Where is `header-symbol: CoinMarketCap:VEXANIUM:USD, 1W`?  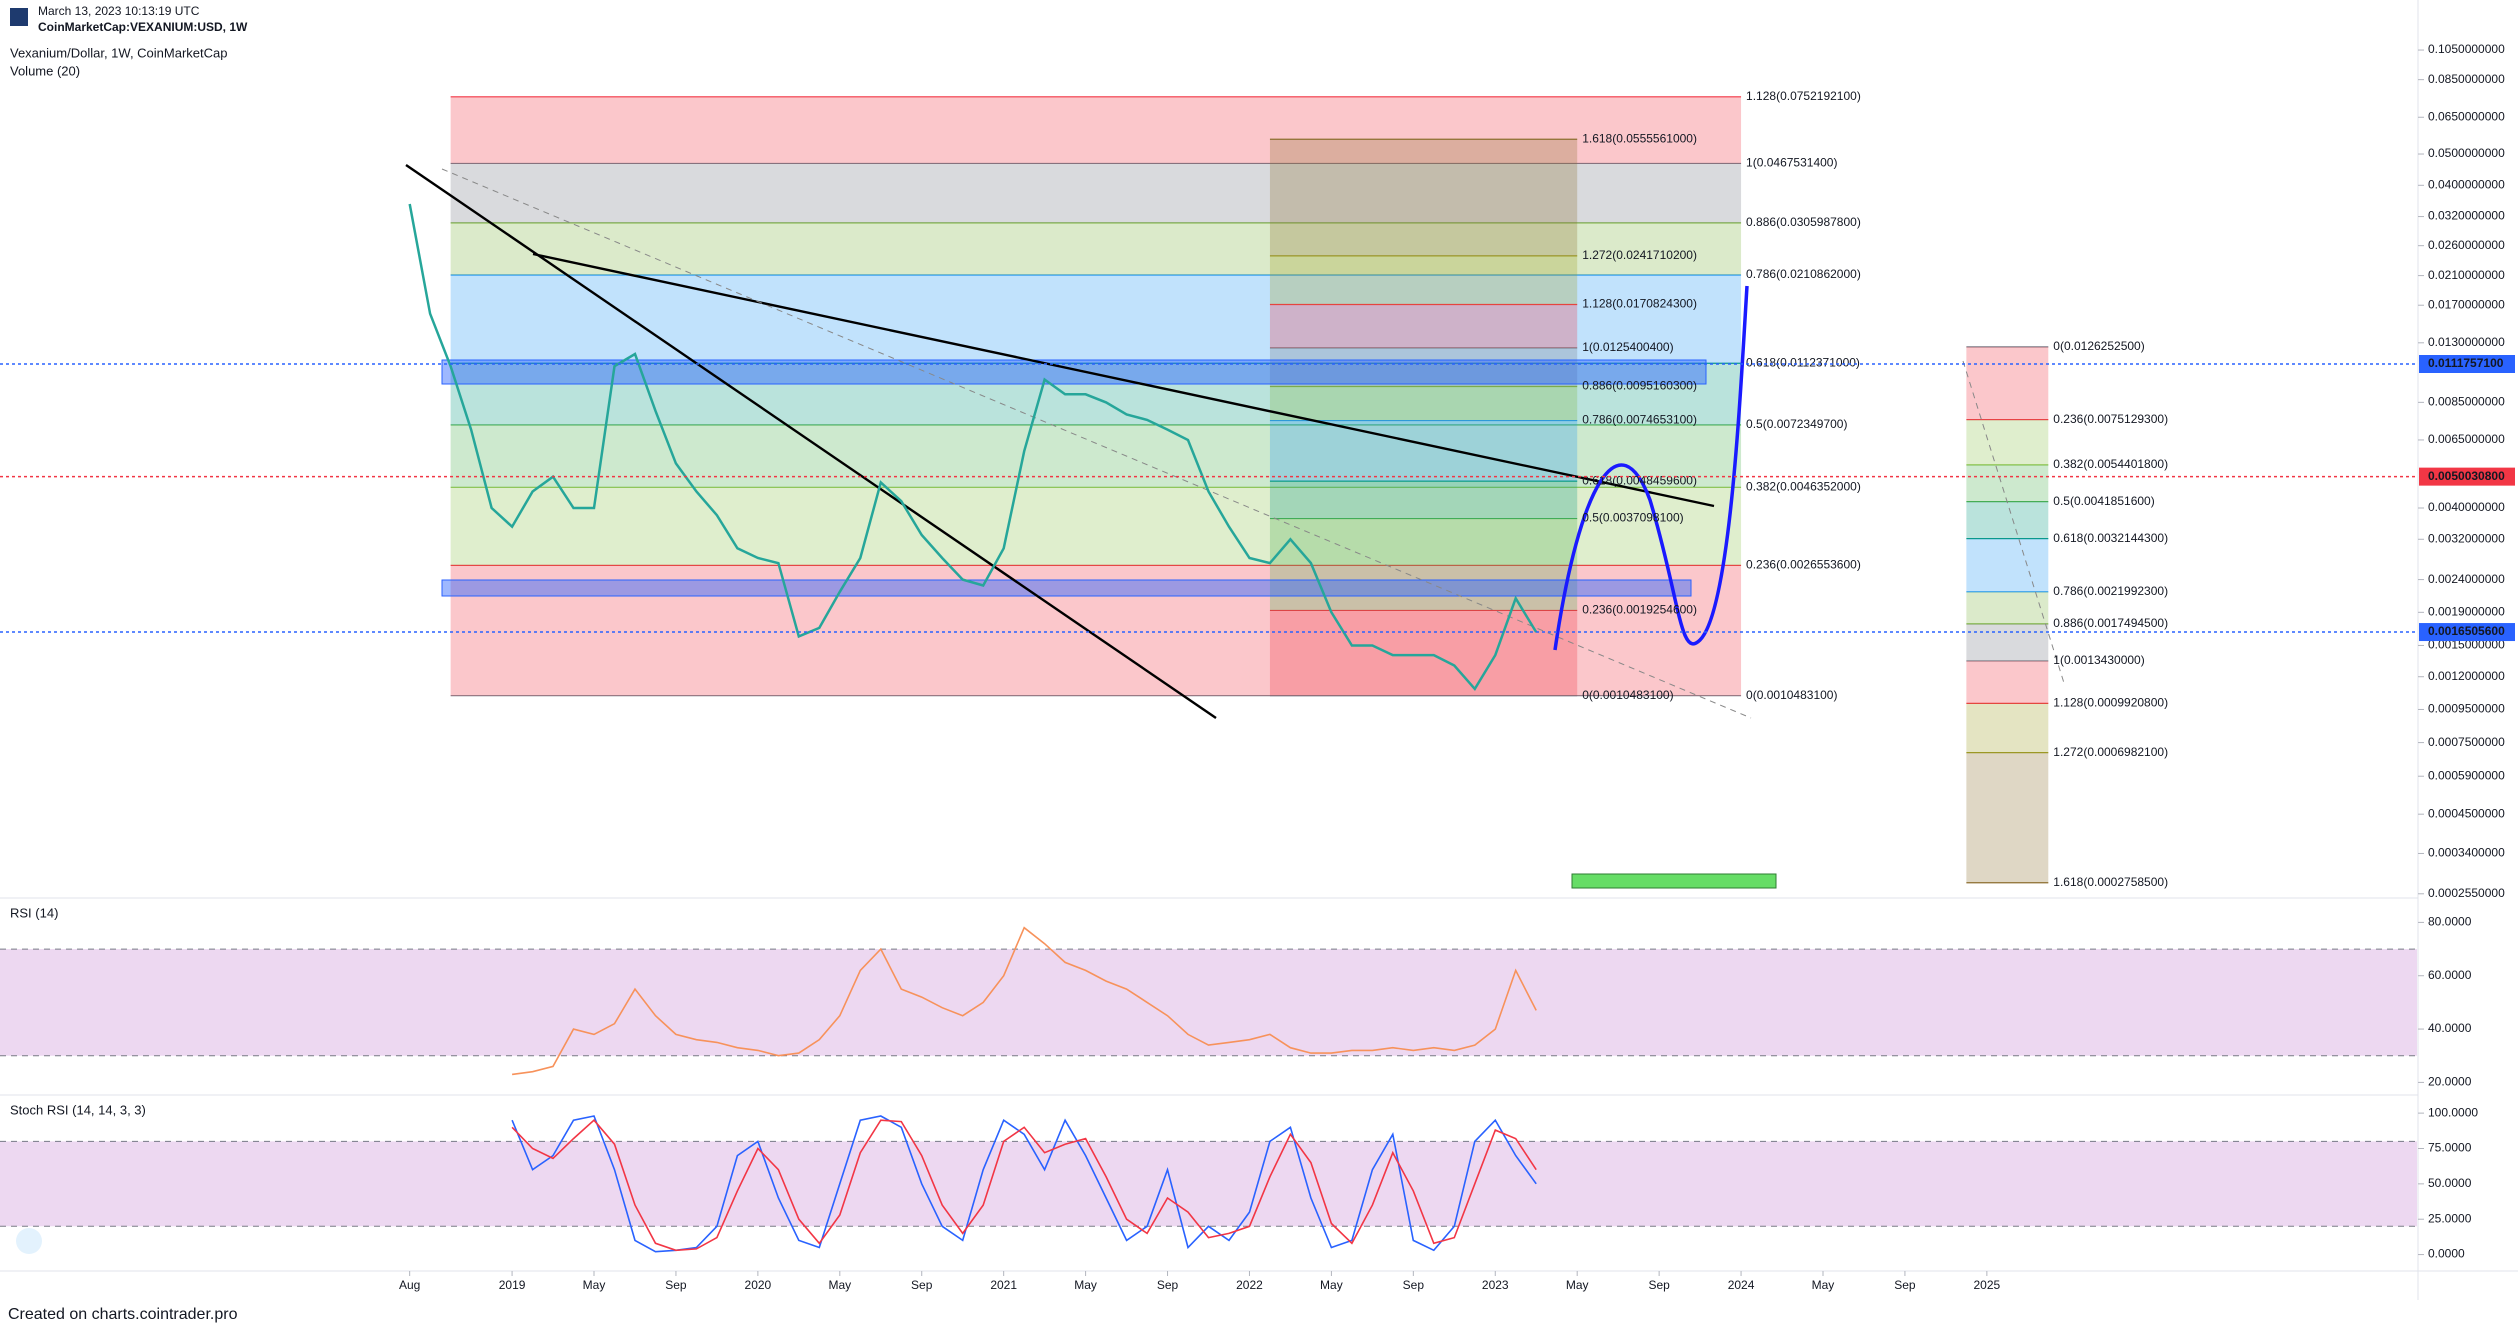
header-symbol: CoinMarketCap:VEXANIUM:USD, 1W is located at coordinates (143, 27).